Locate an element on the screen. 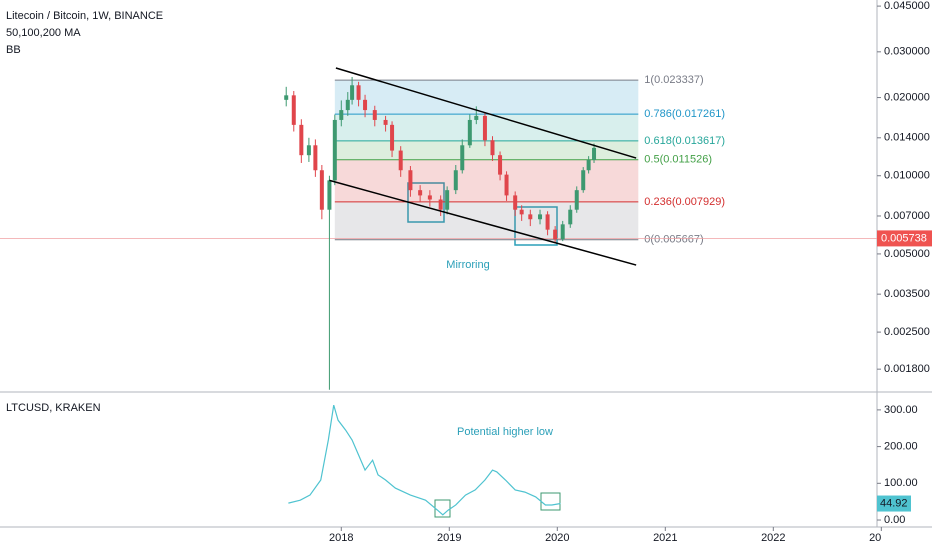  last-price-label: 0.005738 is located at coordinates (904, 238).